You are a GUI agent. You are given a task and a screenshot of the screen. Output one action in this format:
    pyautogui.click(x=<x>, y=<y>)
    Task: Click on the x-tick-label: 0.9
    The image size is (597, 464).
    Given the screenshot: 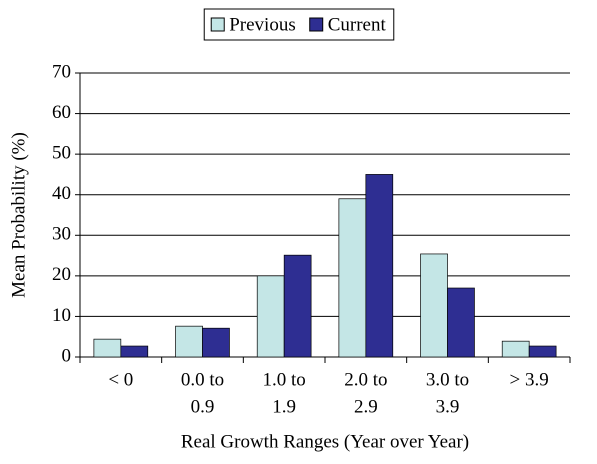 What is the action you would take?
    pyautogui.click(x=203, y=406)
    